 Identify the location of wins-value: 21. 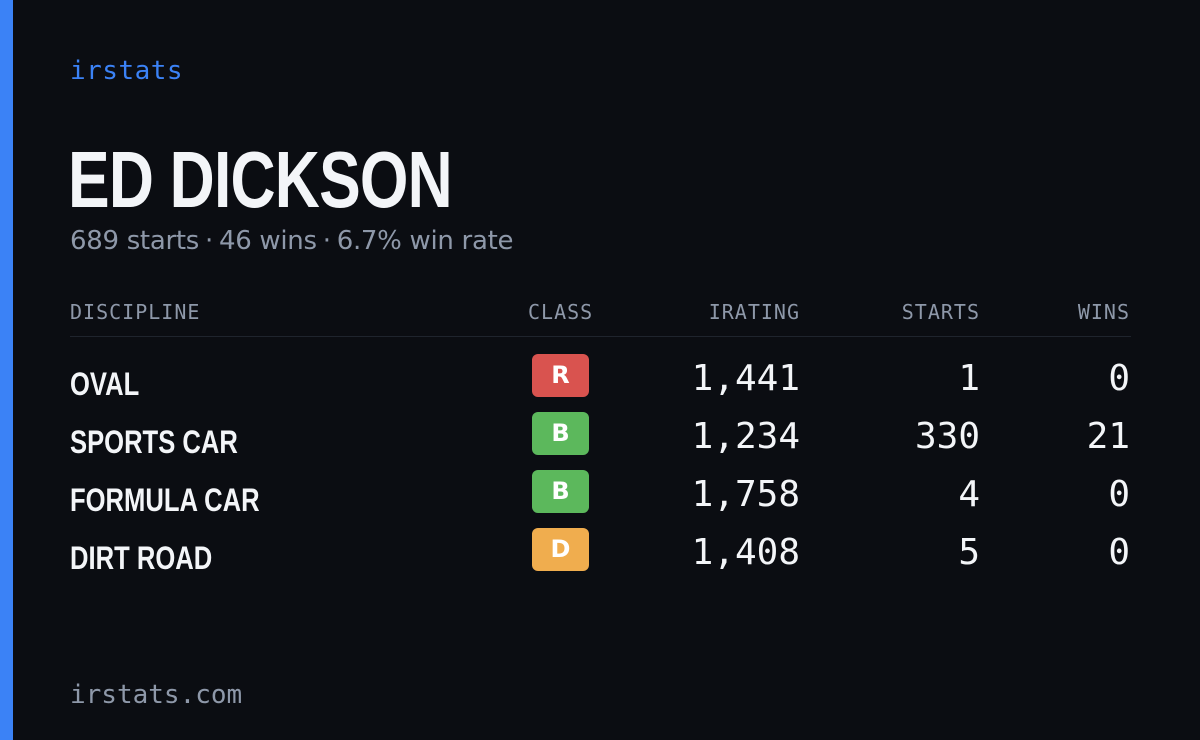
(1108, 436).